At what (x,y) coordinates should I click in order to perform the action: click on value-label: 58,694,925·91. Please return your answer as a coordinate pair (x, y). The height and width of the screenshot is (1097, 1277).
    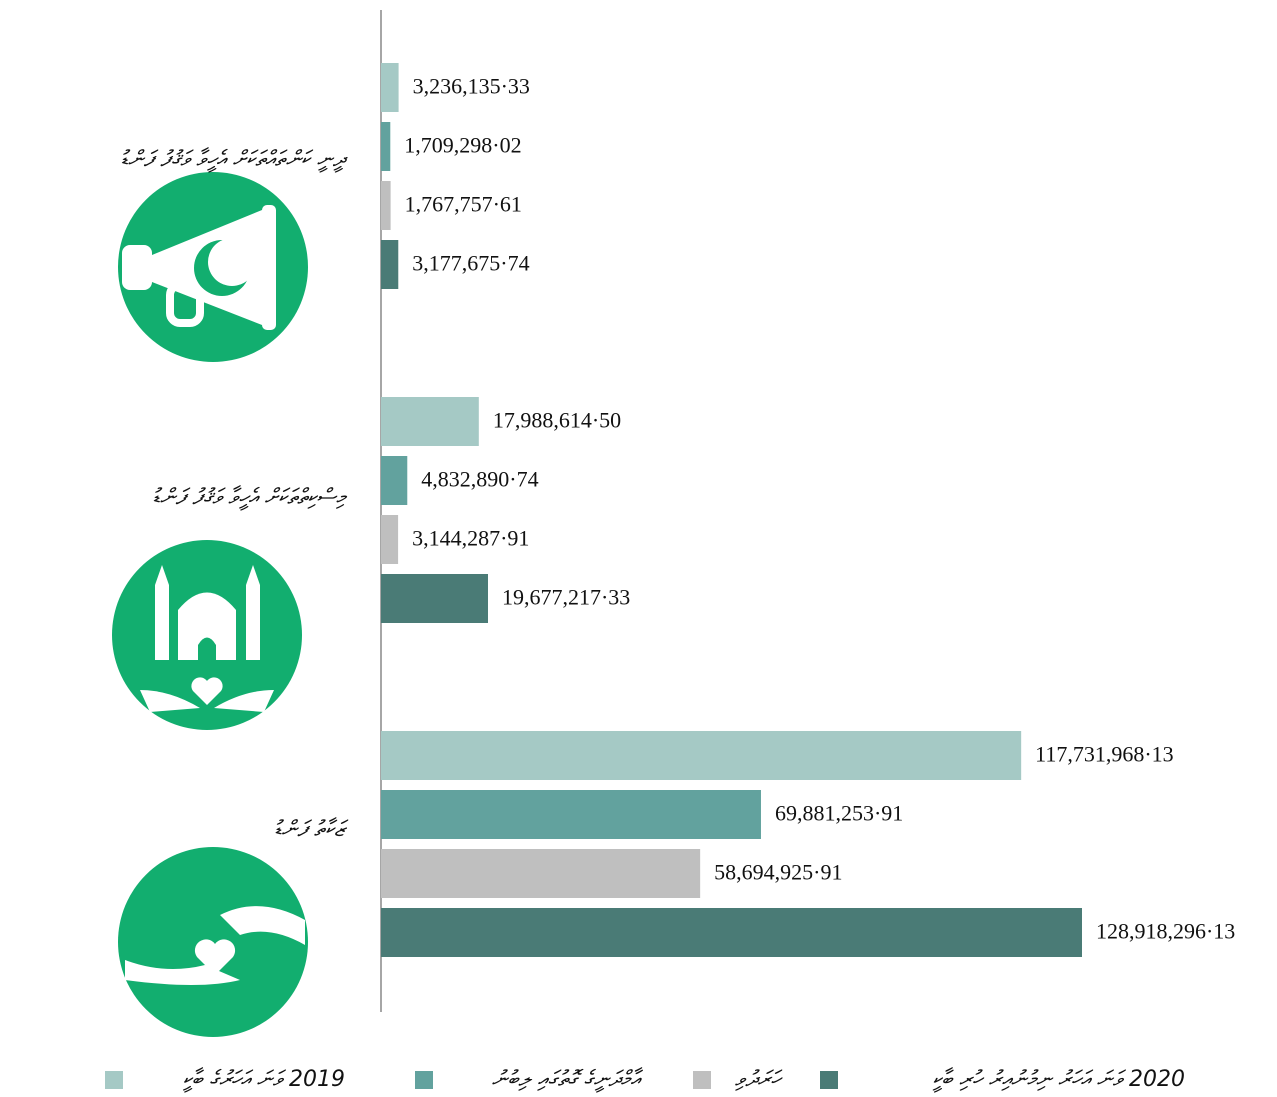
    Looking at the image, I should click on (778, 872).